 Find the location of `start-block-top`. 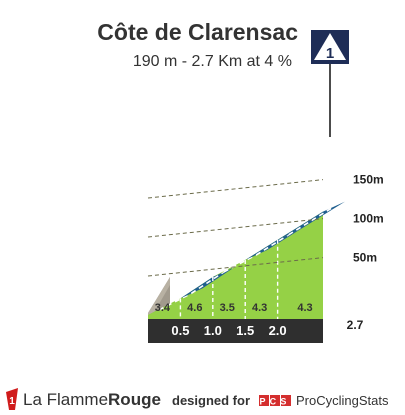

start-block-top is located at coordinates (159, 300).